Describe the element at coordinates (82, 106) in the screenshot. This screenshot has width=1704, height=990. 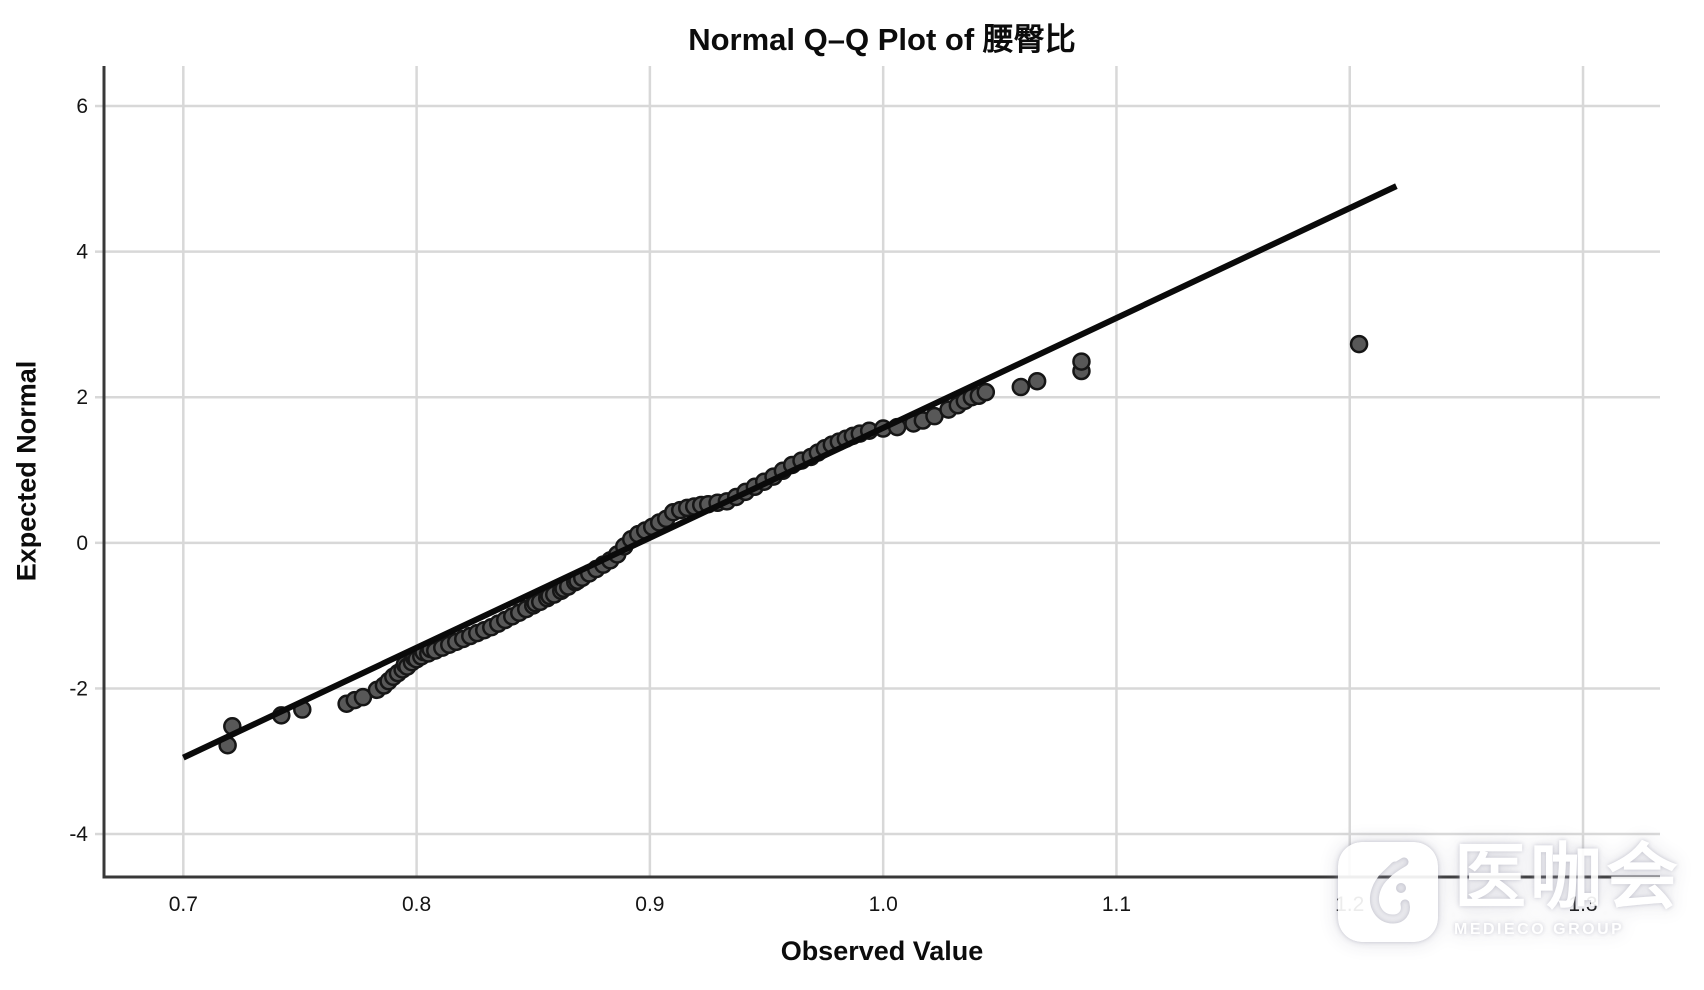
I see `y-tick-label: 6` at that location.